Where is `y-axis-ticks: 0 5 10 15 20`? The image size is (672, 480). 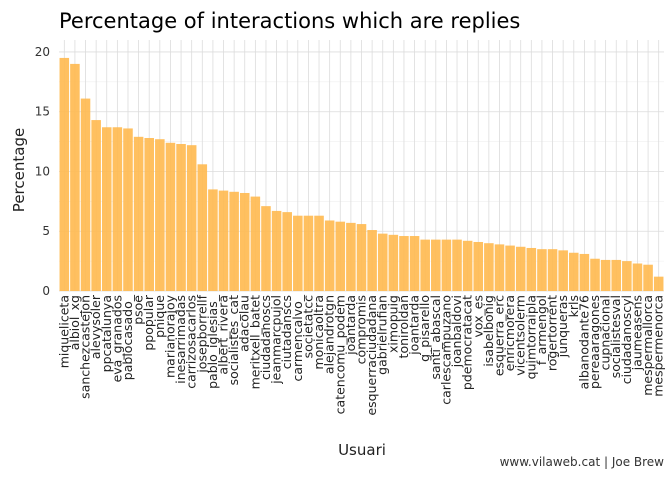
y-axis-ticks: 0 5 10 15 20 is located at coordinates (42, 171).